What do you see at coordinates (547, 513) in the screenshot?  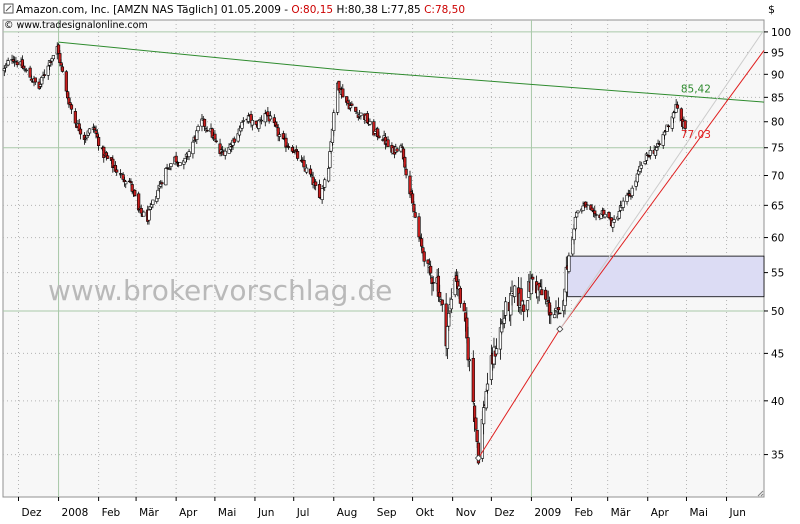 I see `x-tick-label: 2009` at bounding box center [547, 513].